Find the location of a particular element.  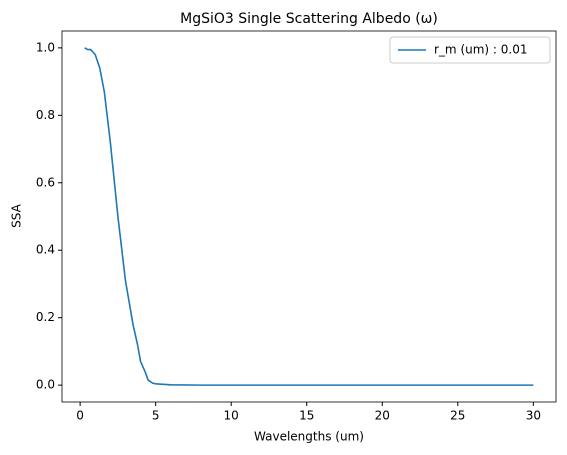

x-tick-label: 30 is located at coordinates (533, 416).